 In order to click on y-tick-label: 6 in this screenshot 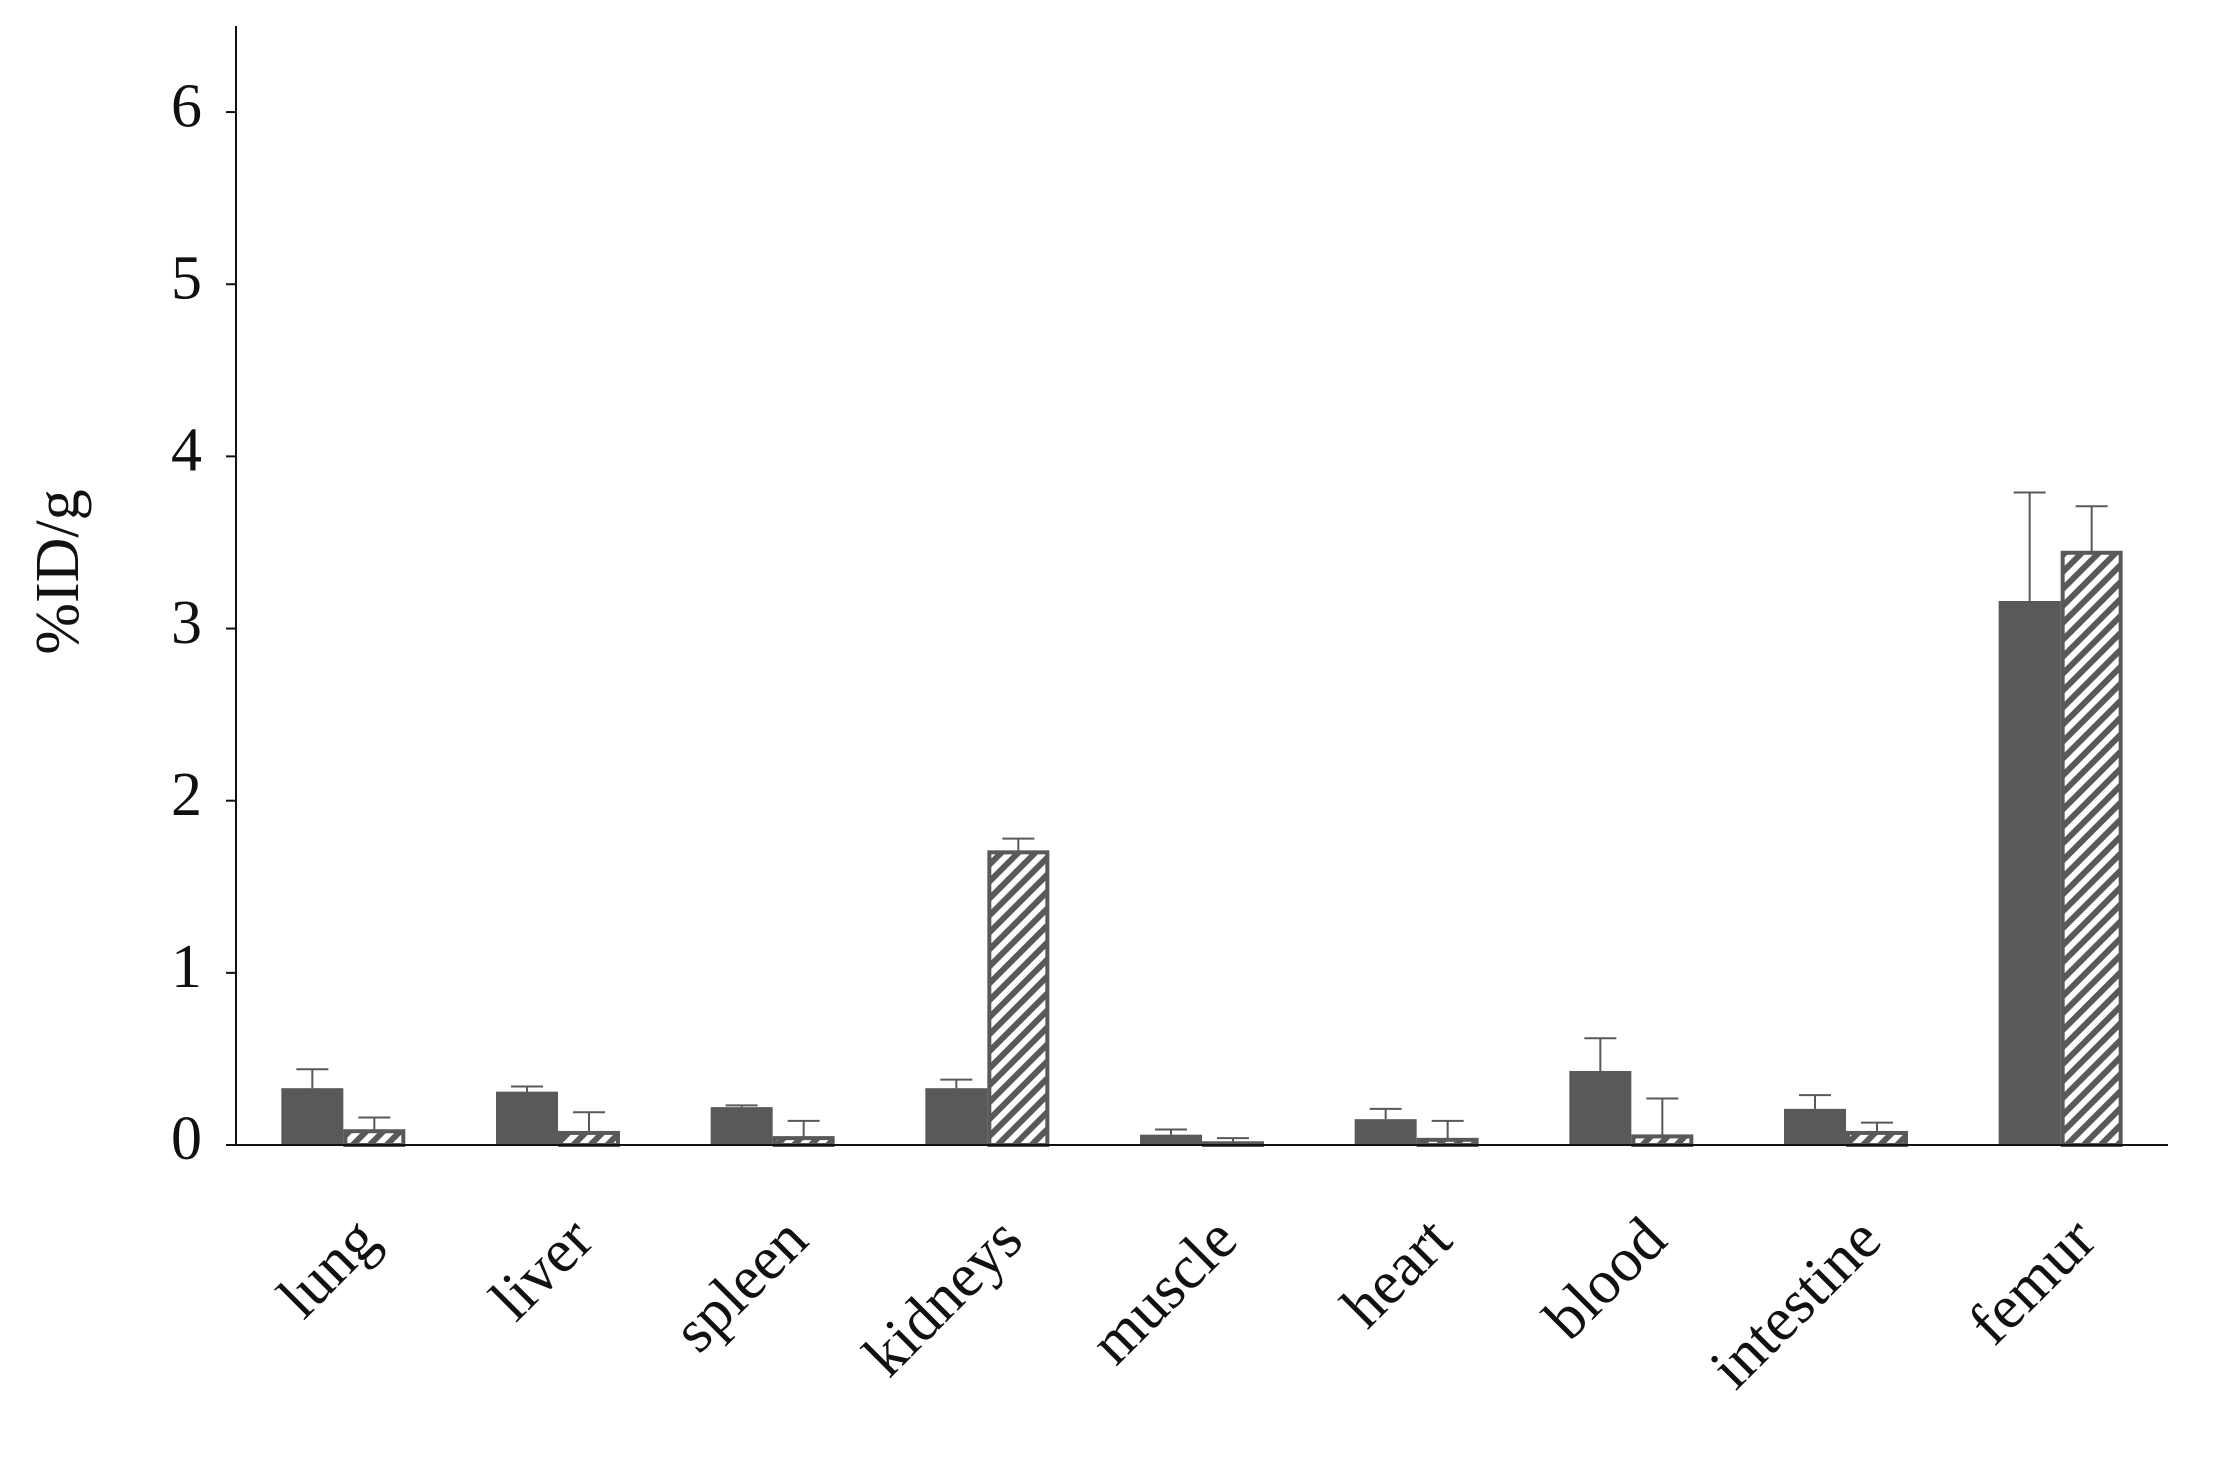, I will do `click(186, 106)`.